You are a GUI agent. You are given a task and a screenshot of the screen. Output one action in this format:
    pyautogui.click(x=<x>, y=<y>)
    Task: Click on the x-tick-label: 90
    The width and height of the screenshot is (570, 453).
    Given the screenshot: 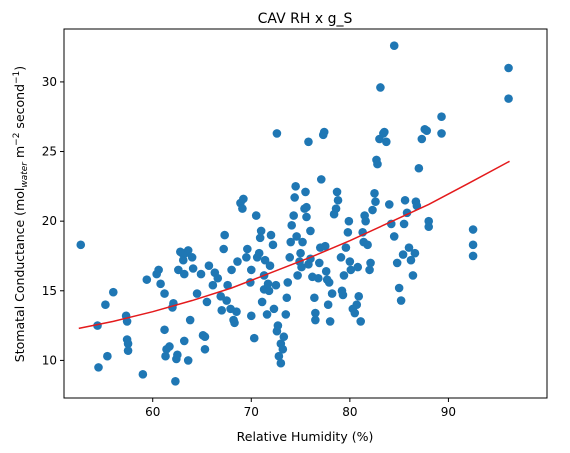 What is the action you would take?
    pyautogui.click(x=448, y=412)
    